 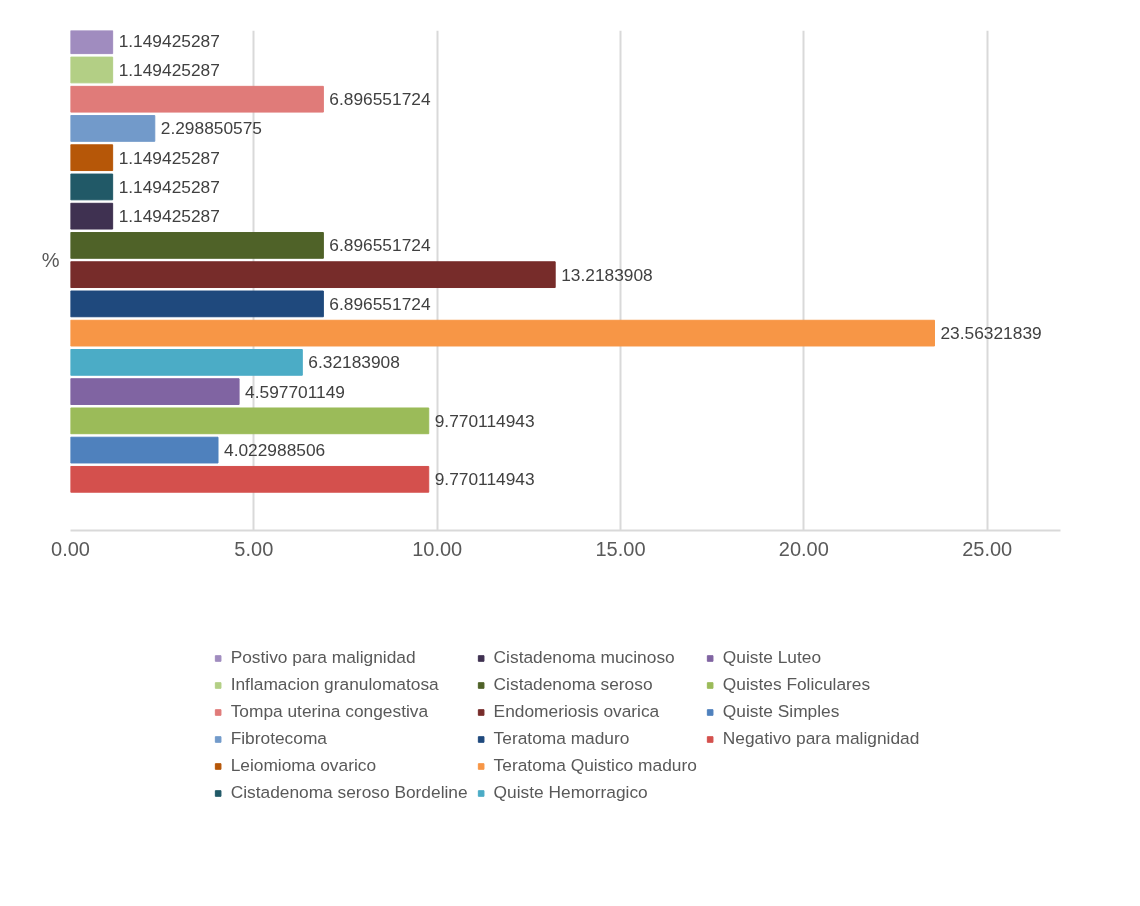 What do you see at coordinates (573, 684) in the screenshot?
I see `legend-label: Cistadenoma seroso` at bounding box center [573, 684].